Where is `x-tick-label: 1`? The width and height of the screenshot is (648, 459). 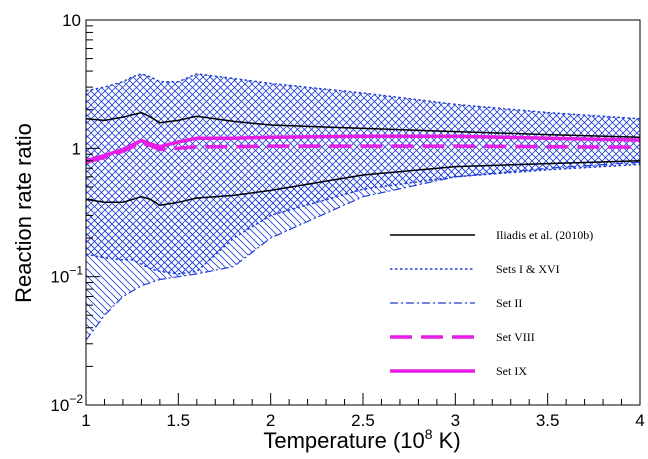 x-tick-label: 1 is located at coordinates (85, 420).